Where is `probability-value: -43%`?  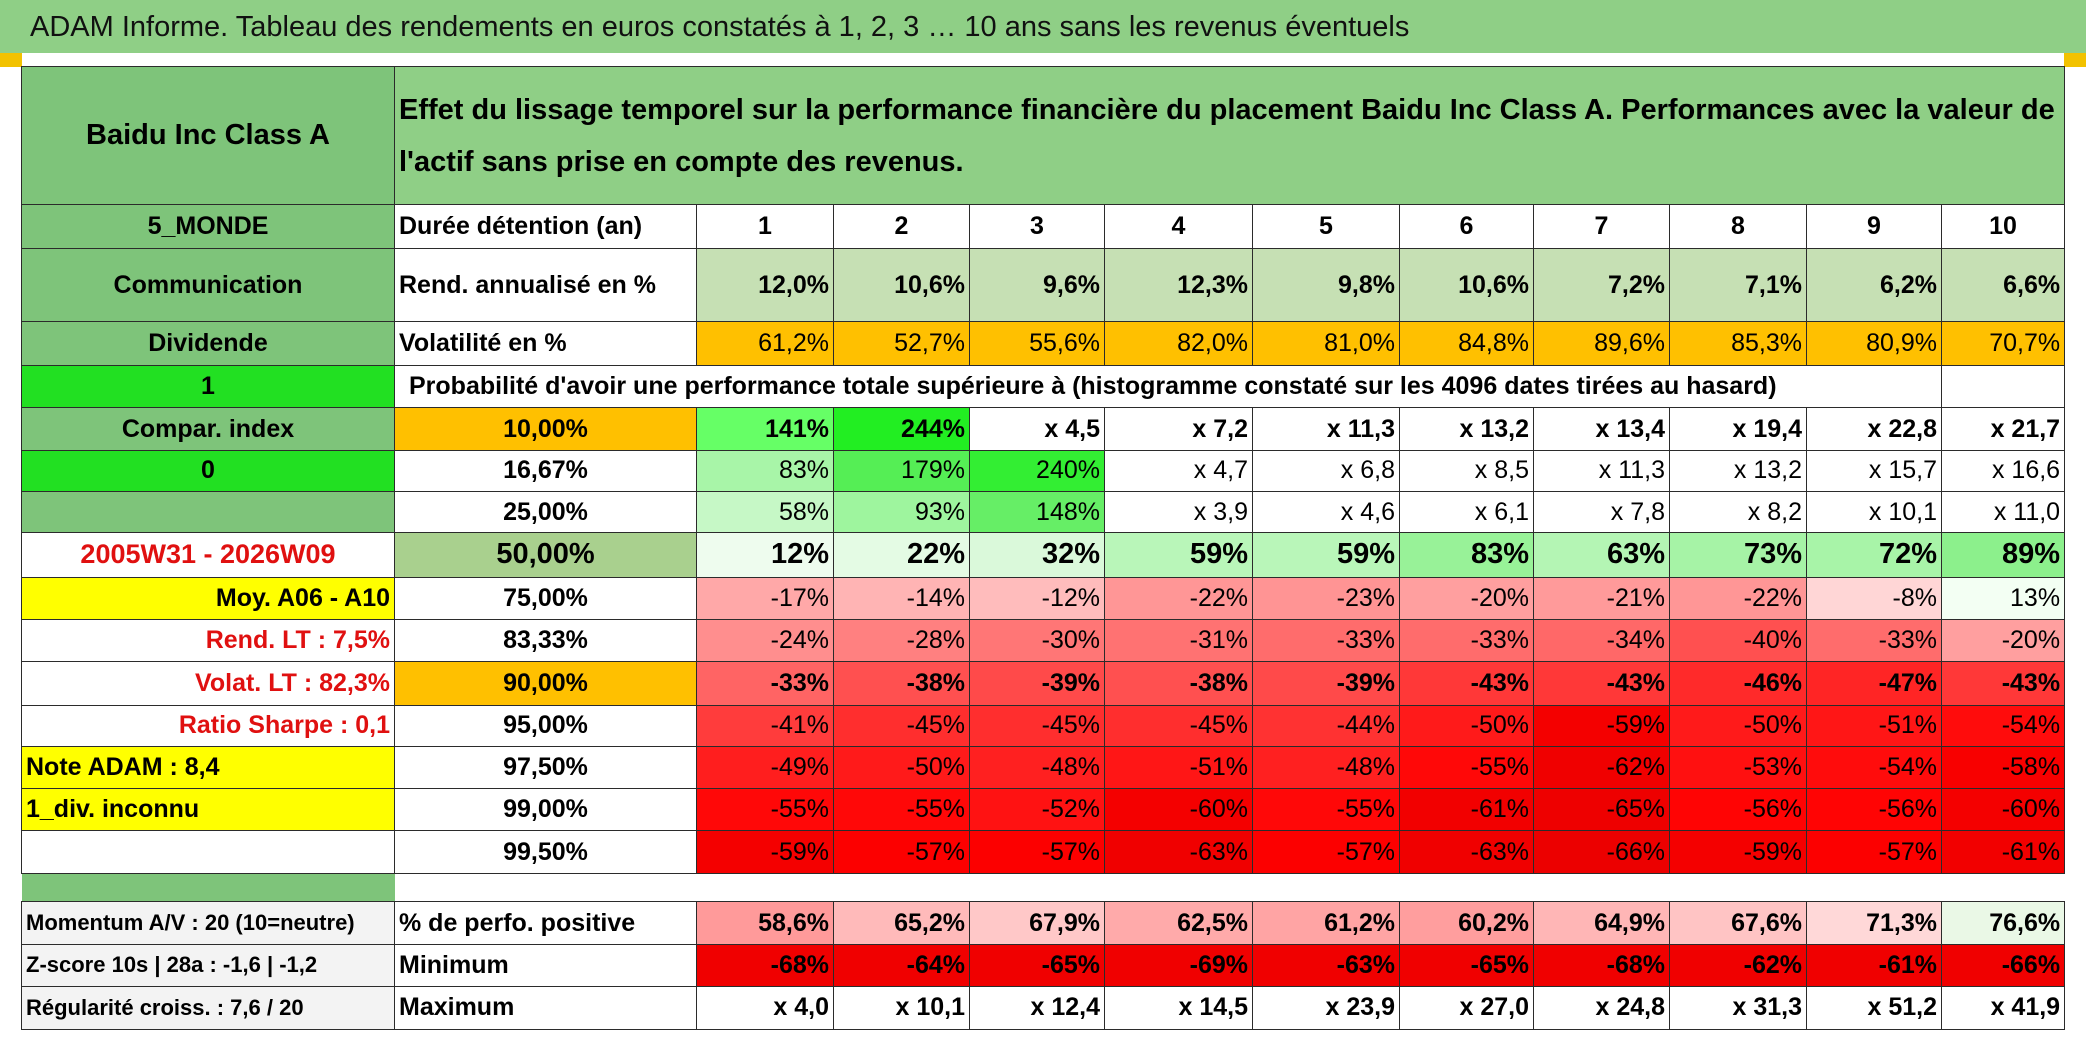
probability-value: -43% is located at coordinates (2003, 683).